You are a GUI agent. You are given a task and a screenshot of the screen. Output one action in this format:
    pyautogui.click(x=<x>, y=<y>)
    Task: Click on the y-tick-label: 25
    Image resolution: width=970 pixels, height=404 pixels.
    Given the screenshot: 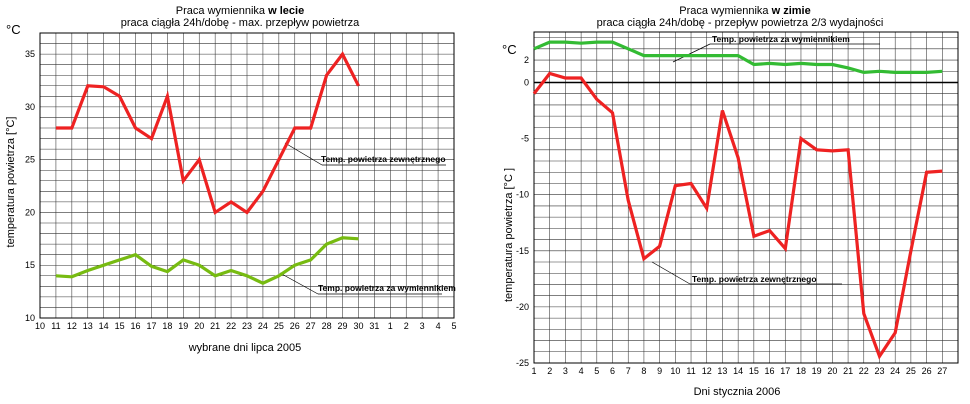 What is the action you would take?
    pyautogui.click(x=30, y=160)
    